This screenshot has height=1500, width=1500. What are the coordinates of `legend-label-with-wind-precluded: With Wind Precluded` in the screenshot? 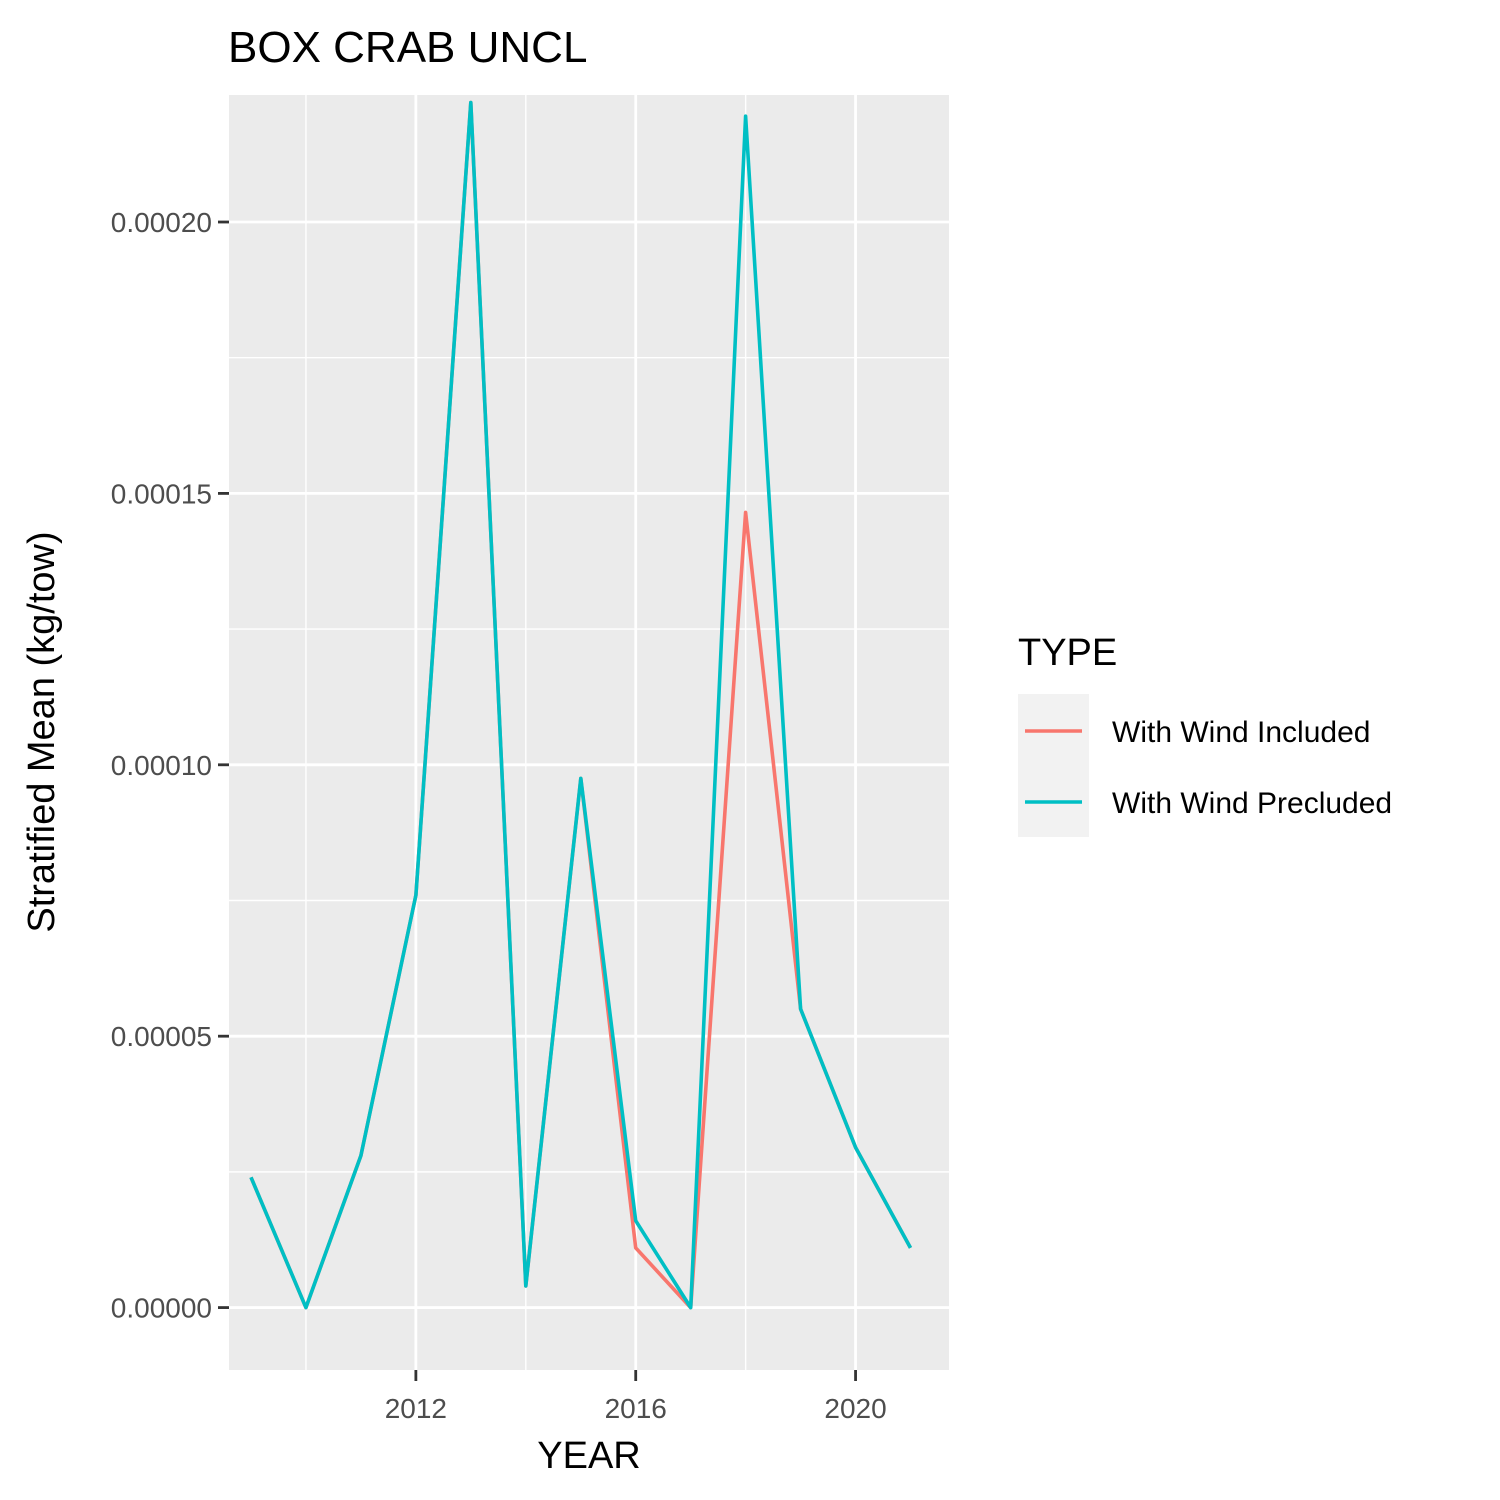 It's located at (1252, 803).